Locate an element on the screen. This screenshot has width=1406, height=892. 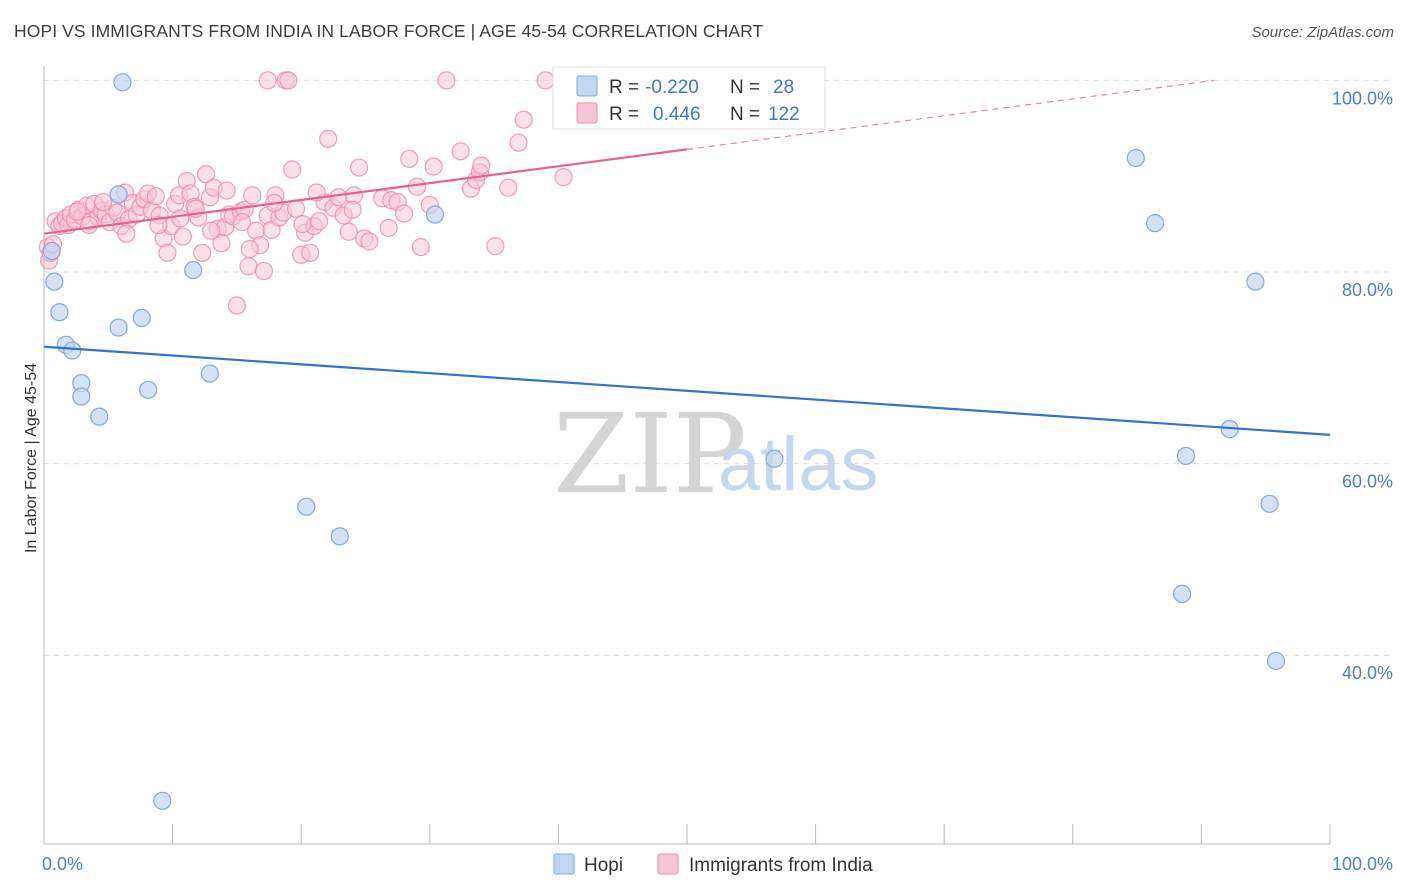
legend-swatch-hopi is located at coordinates (587, 86).